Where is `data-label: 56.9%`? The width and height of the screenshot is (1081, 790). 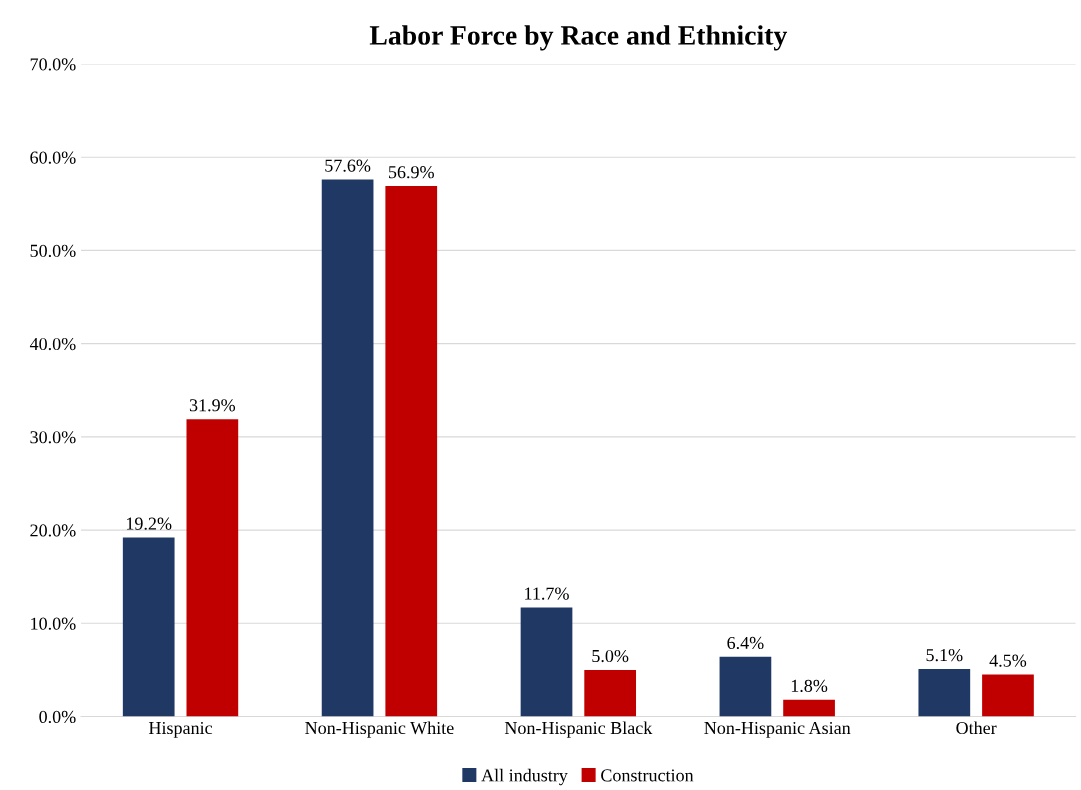
data-label: 56.9% is located at coordinates (411, 172).